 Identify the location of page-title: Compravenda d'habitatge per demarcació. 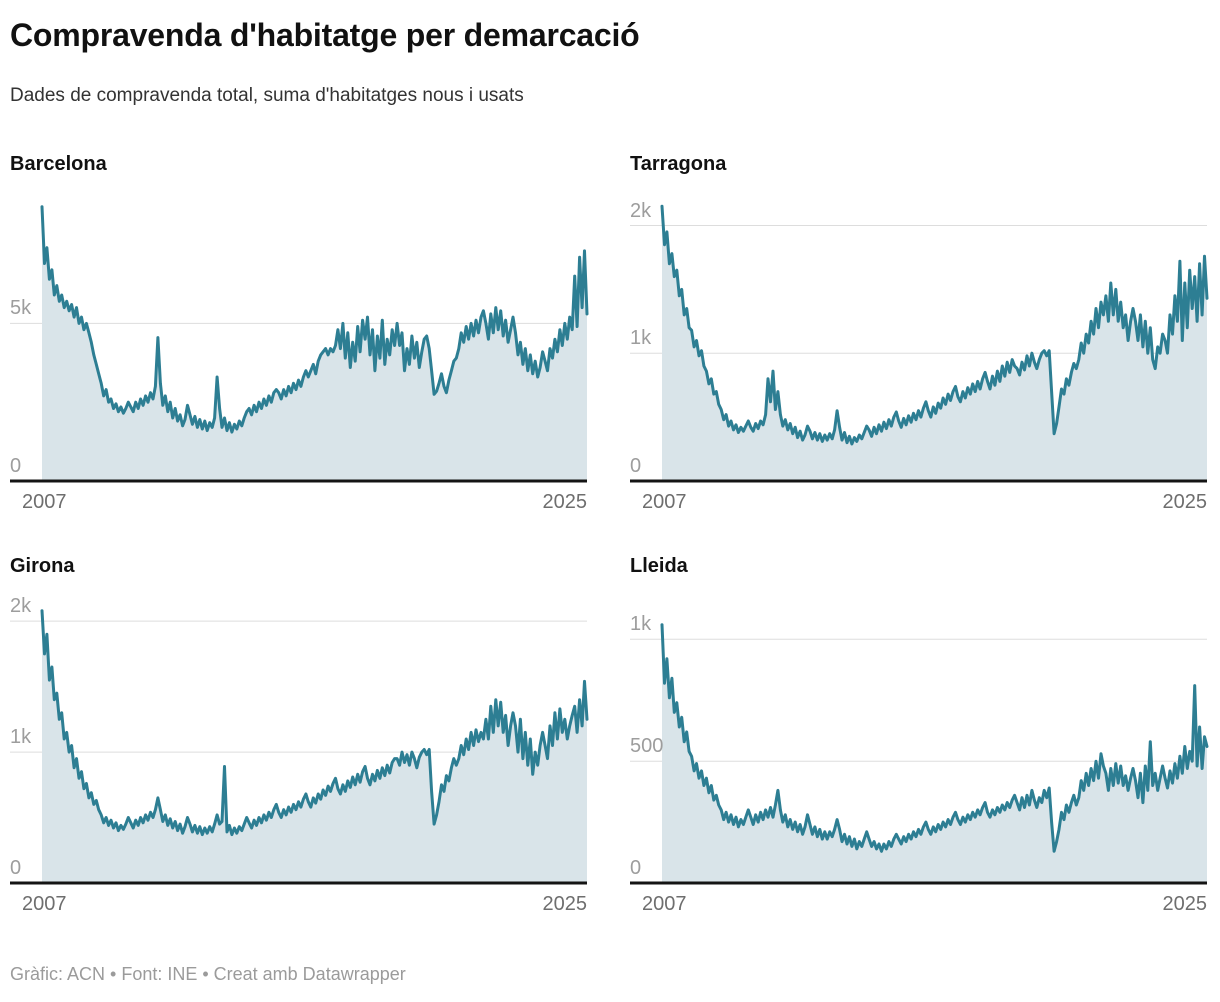
(325, 35).